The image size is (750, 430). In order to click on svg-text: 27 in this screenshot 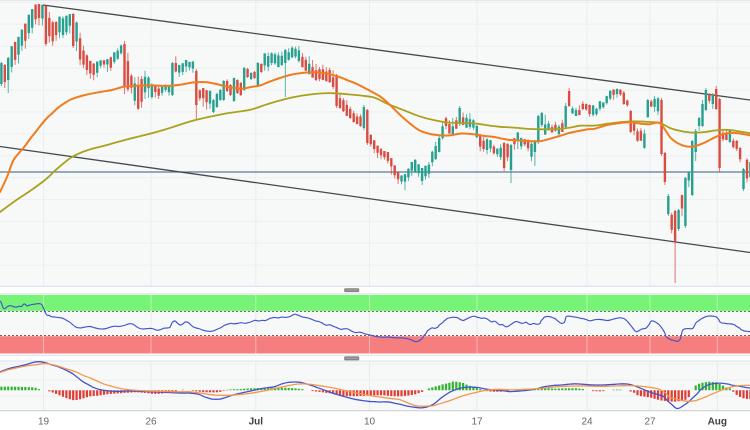, I will do `click(650, 422)`.